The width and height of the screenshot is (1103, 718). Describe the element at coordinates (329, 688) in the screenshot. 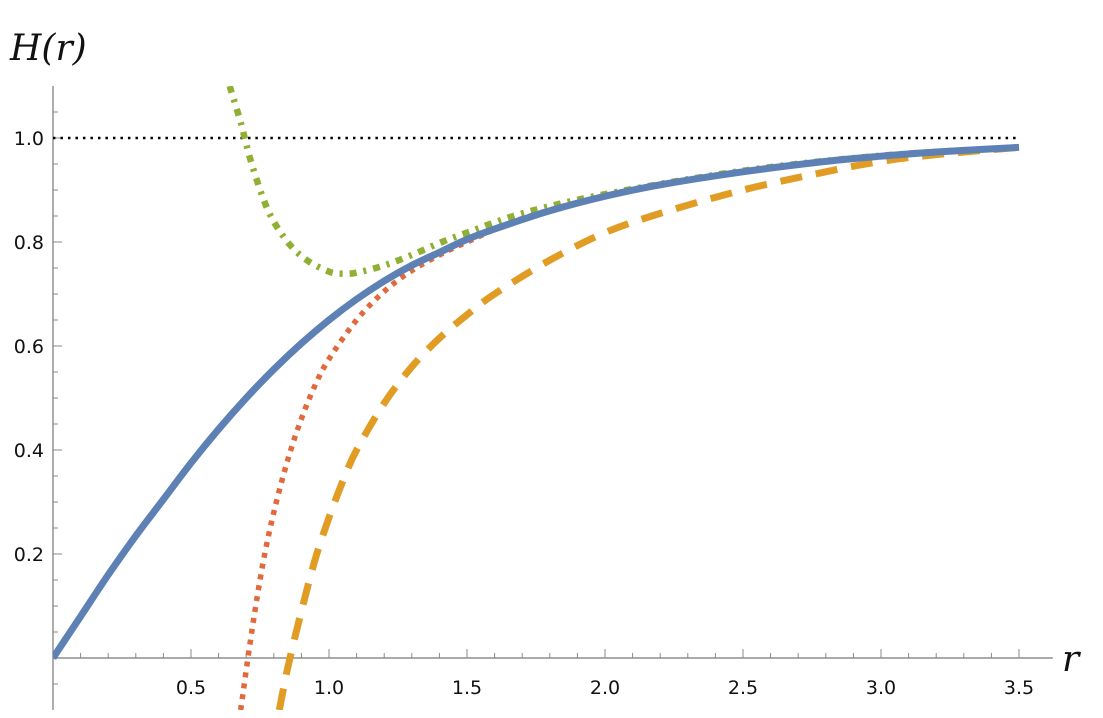

I see `x-tick-label: 1.0` at that location.